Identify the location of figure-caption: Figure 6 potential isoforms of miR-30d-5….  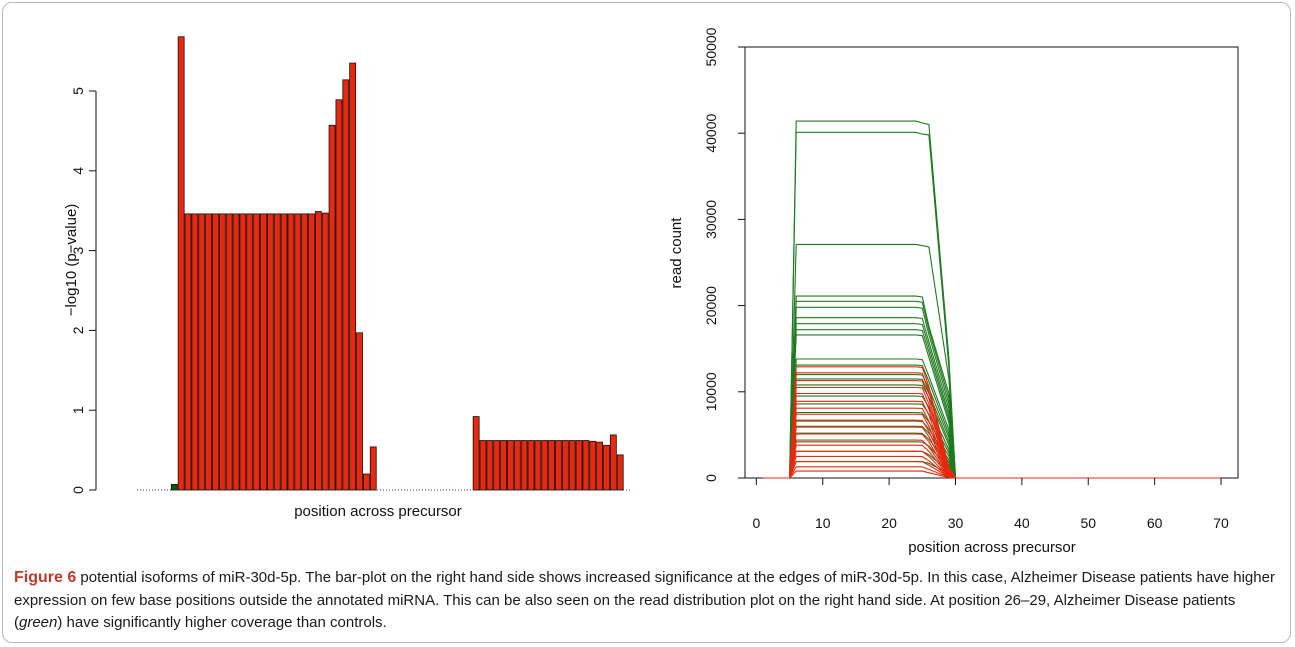
(646, 601).